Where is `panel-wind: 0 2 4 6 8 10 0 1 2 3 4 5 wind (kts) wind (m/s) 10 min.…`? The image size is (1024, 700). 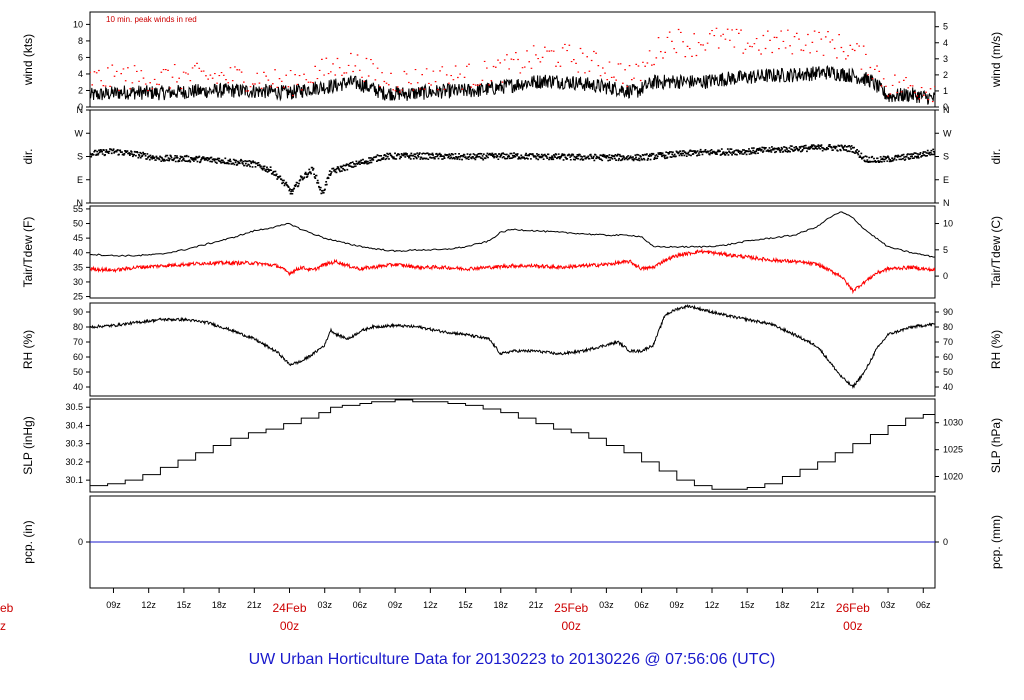 panel-wind: 0 2 4 6 8 10 0 1 2 3 4 5 wind (kts) wind (m/s) 10 min.… is located at coordinates (512, 61).